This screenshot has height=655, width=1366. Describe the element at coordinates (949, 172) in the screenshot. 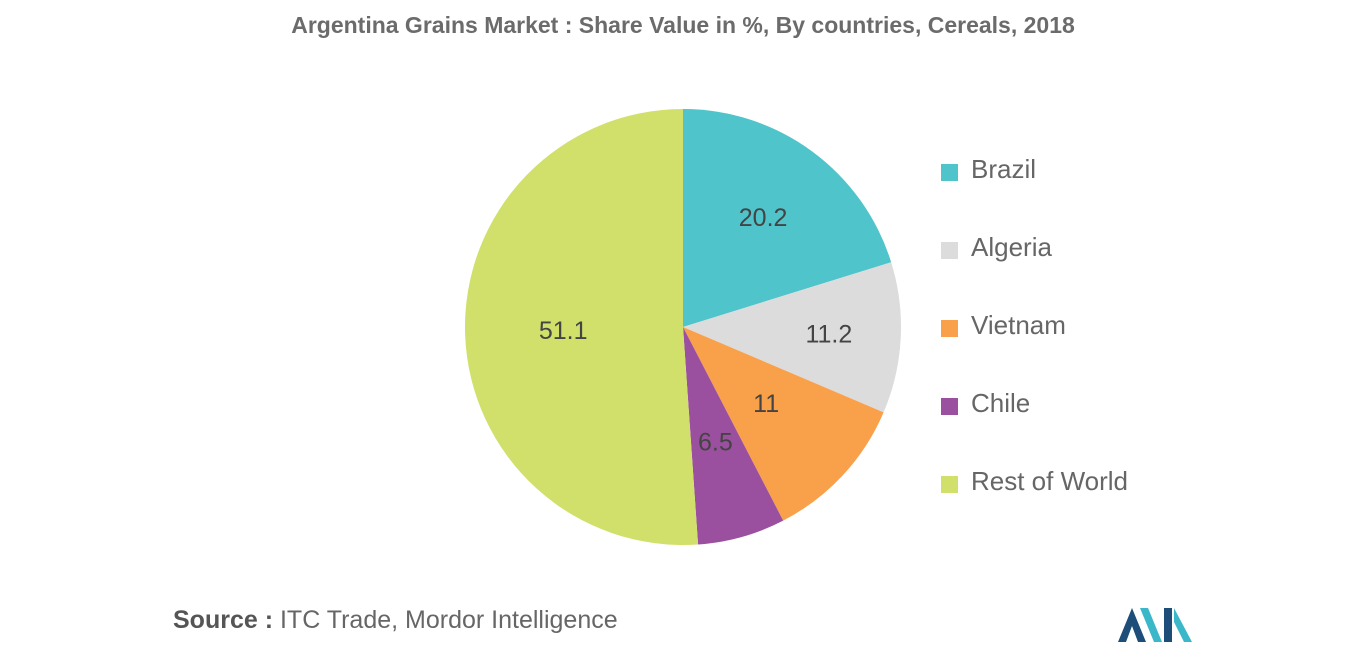

I see `legend-swatch-brazil` at that location.